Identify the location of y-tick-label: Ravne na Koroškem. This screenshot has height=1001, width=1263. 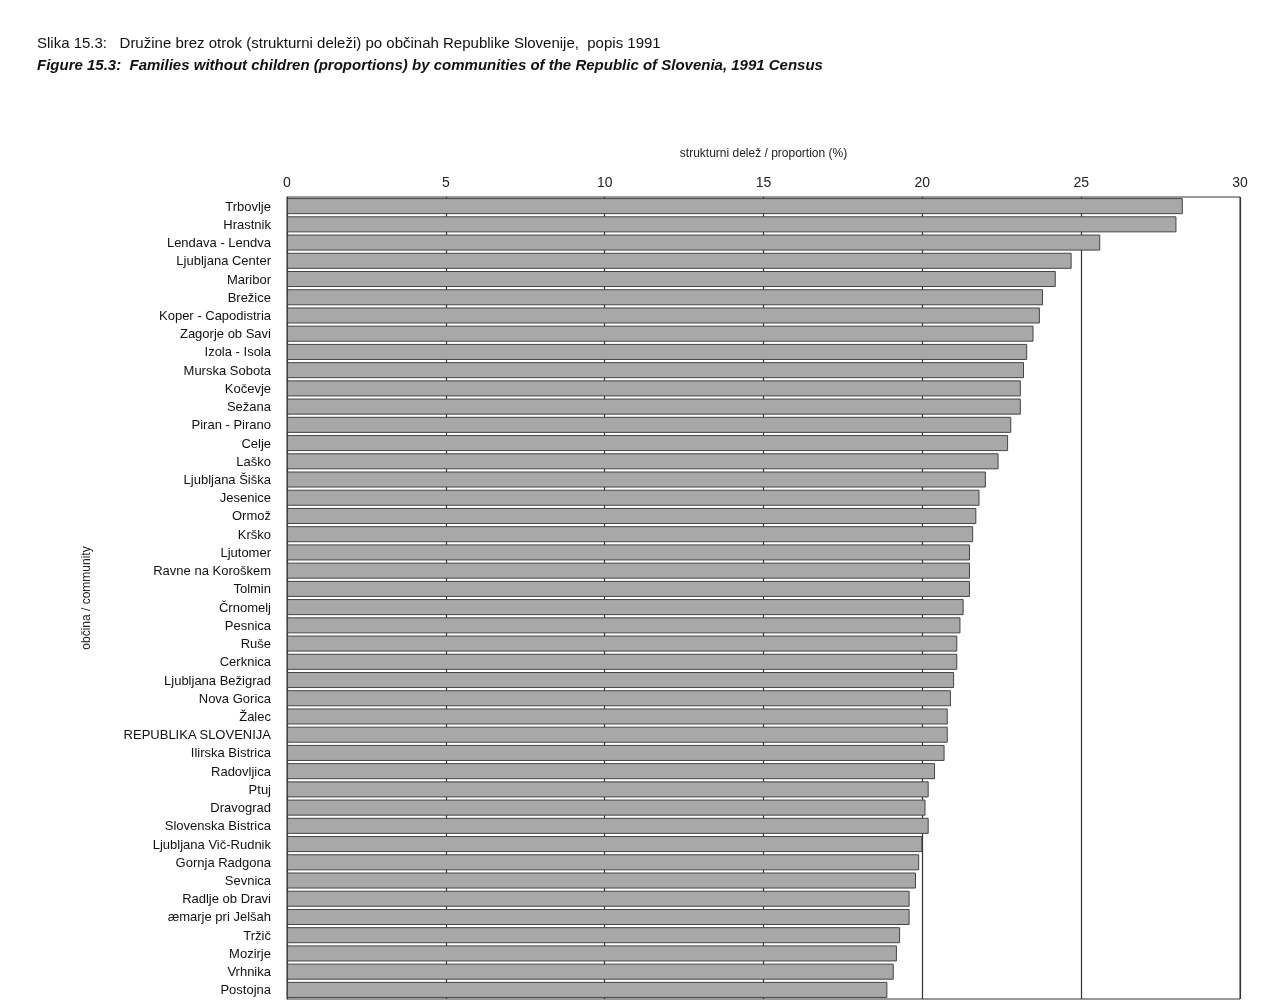
(212, 571).